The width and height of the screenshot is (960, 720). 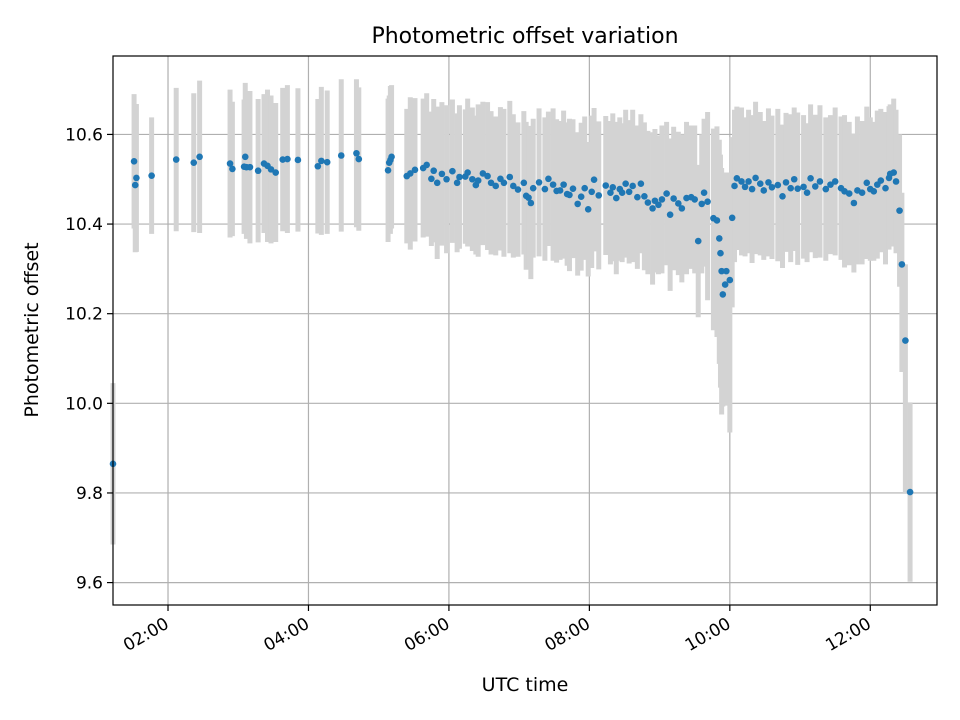 I want to click on x-tick-label: 08:00, so click(x=567, y=635).